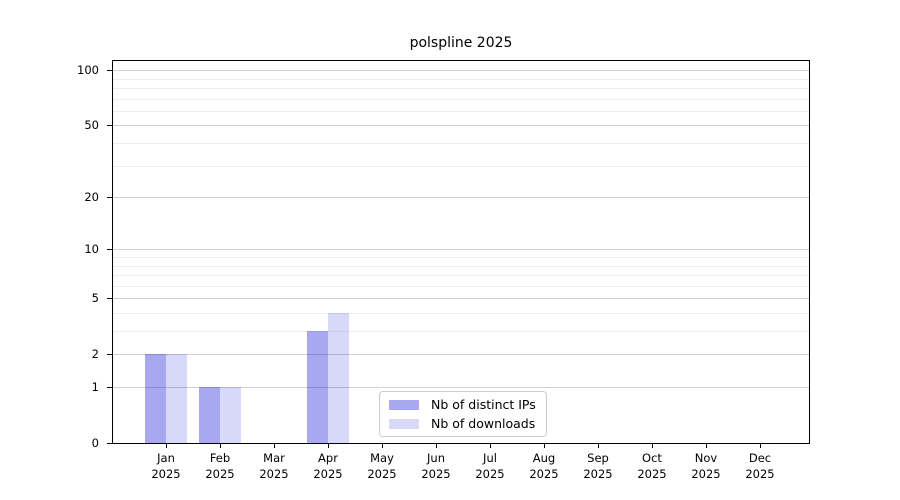  I want to click on x-axis-tick-label: Apr 2025, so click(328, 466).